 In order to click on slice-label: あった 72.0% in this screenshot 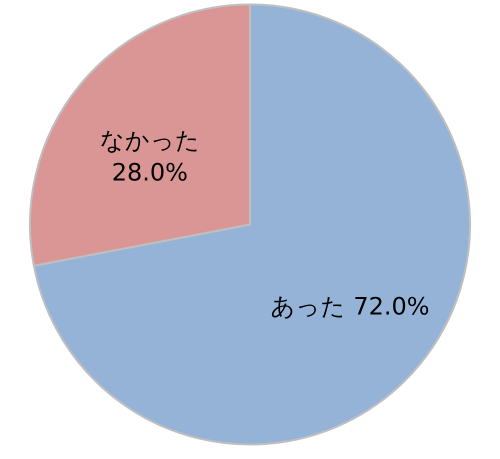, I will do `click(350, 306)`.